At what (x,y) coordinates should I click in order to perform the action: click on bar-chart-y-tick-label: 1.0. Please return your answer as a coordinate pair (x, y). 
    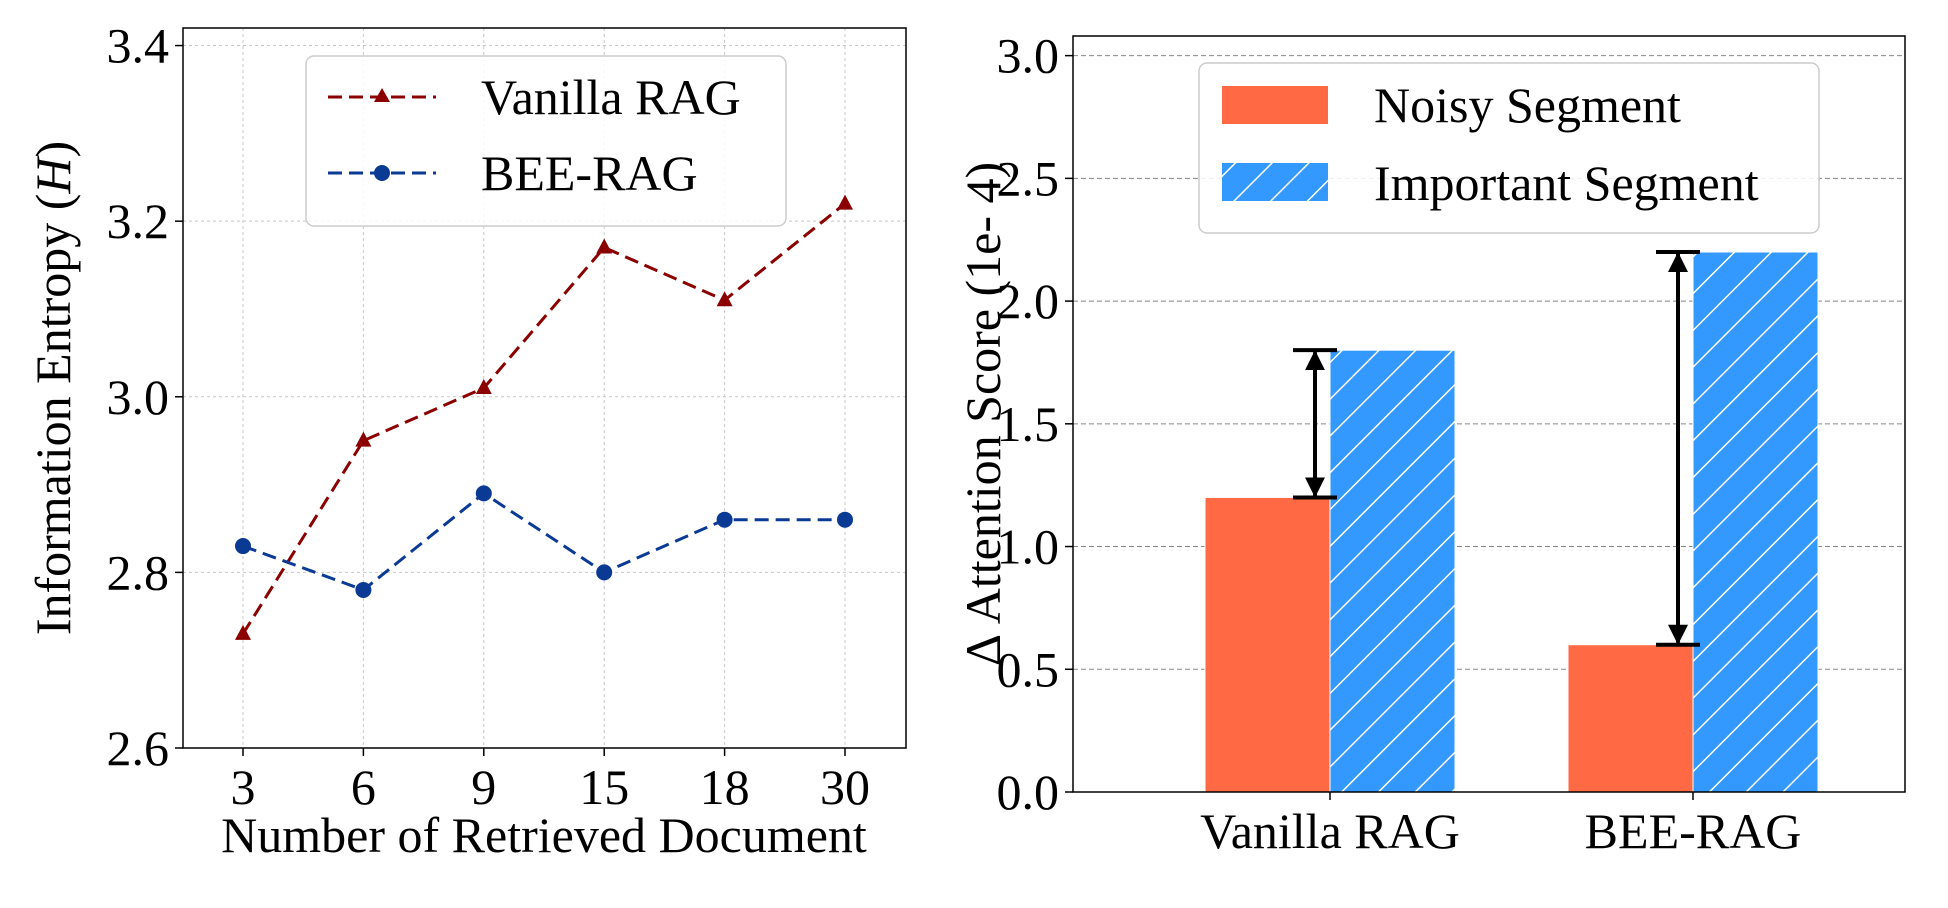
    Looking at the image, I should click on (1028, 547).